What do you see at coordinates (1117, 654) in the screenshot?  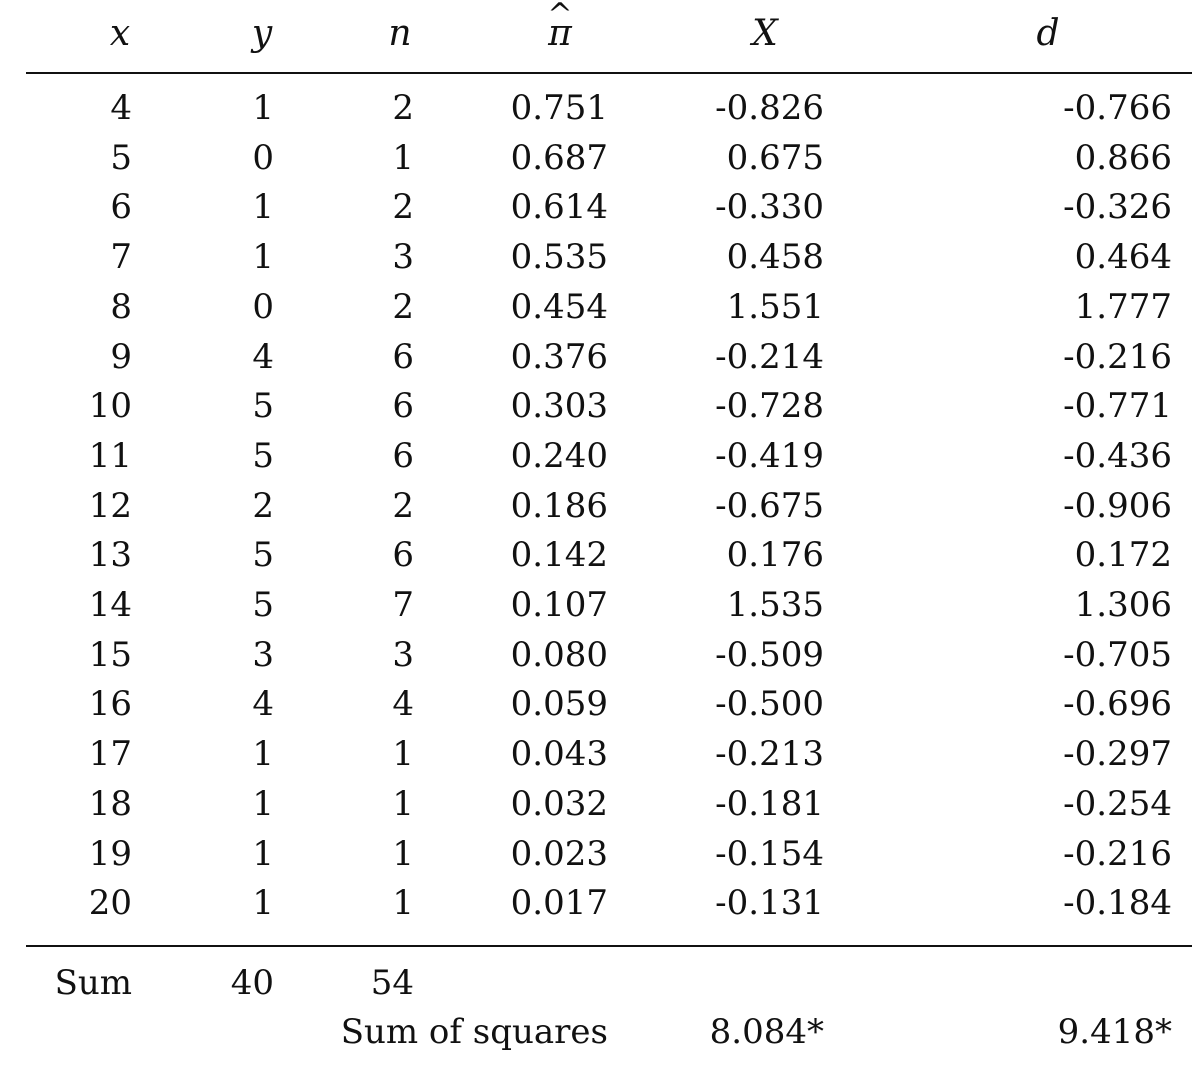 I see `cell-deviance-residual: -0.705` at bounding box center [1117, 654].